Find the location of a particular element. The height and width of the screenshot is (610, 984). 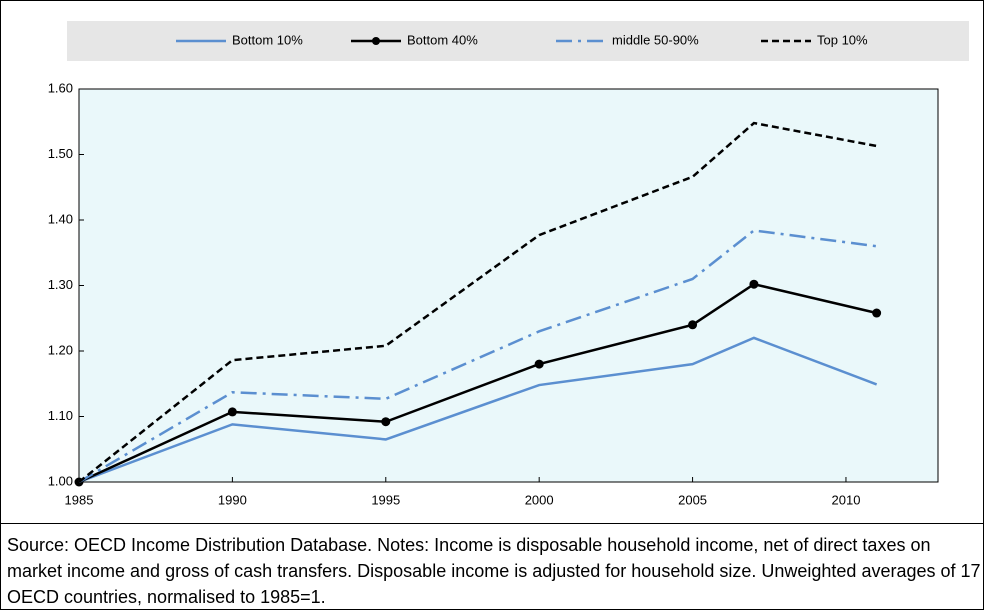

x-tick-label: 2010 is located at coordinates (846, 499).